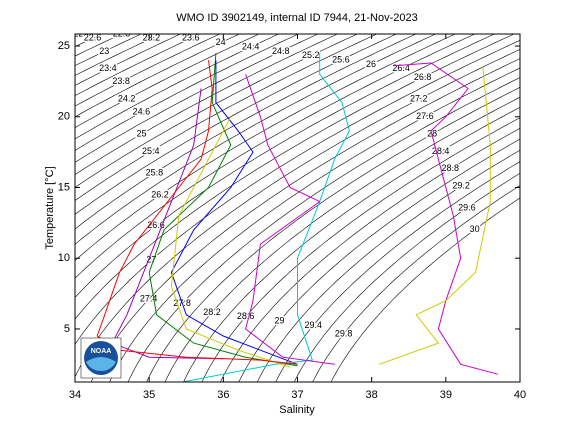  I want to click on y-tick-label: 25, so click(64, 46).